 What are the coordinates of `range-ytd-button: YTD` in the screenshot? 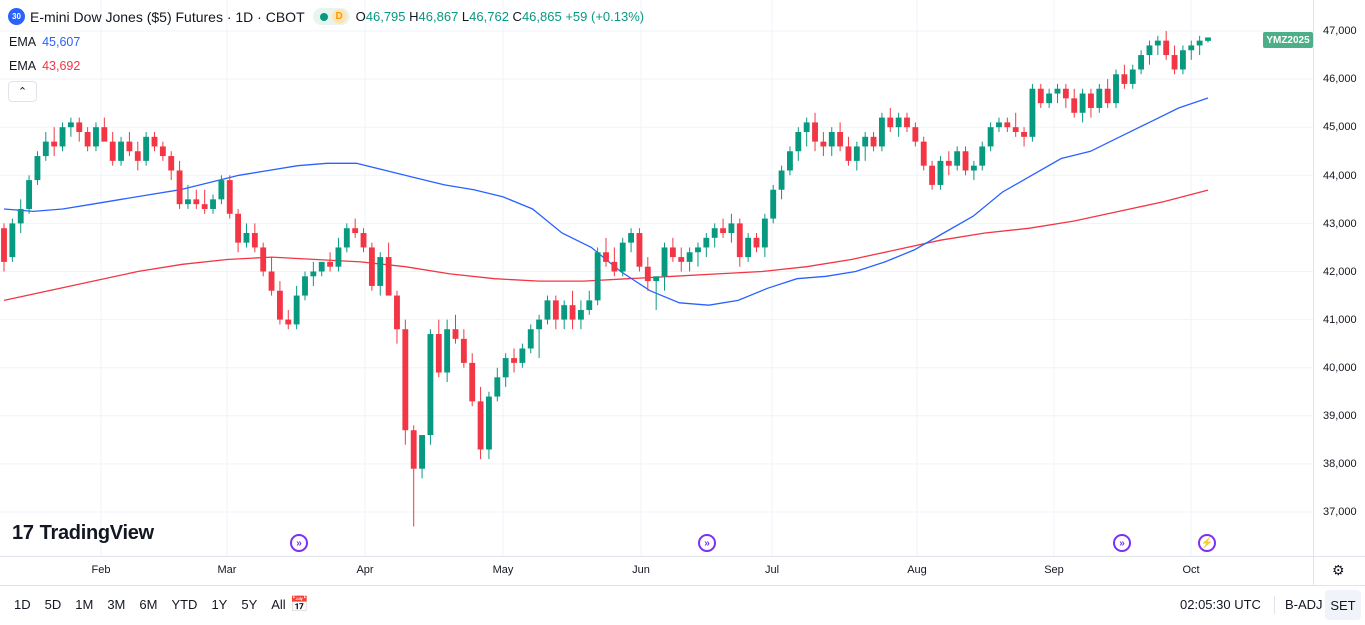 It's located at (184, 604).